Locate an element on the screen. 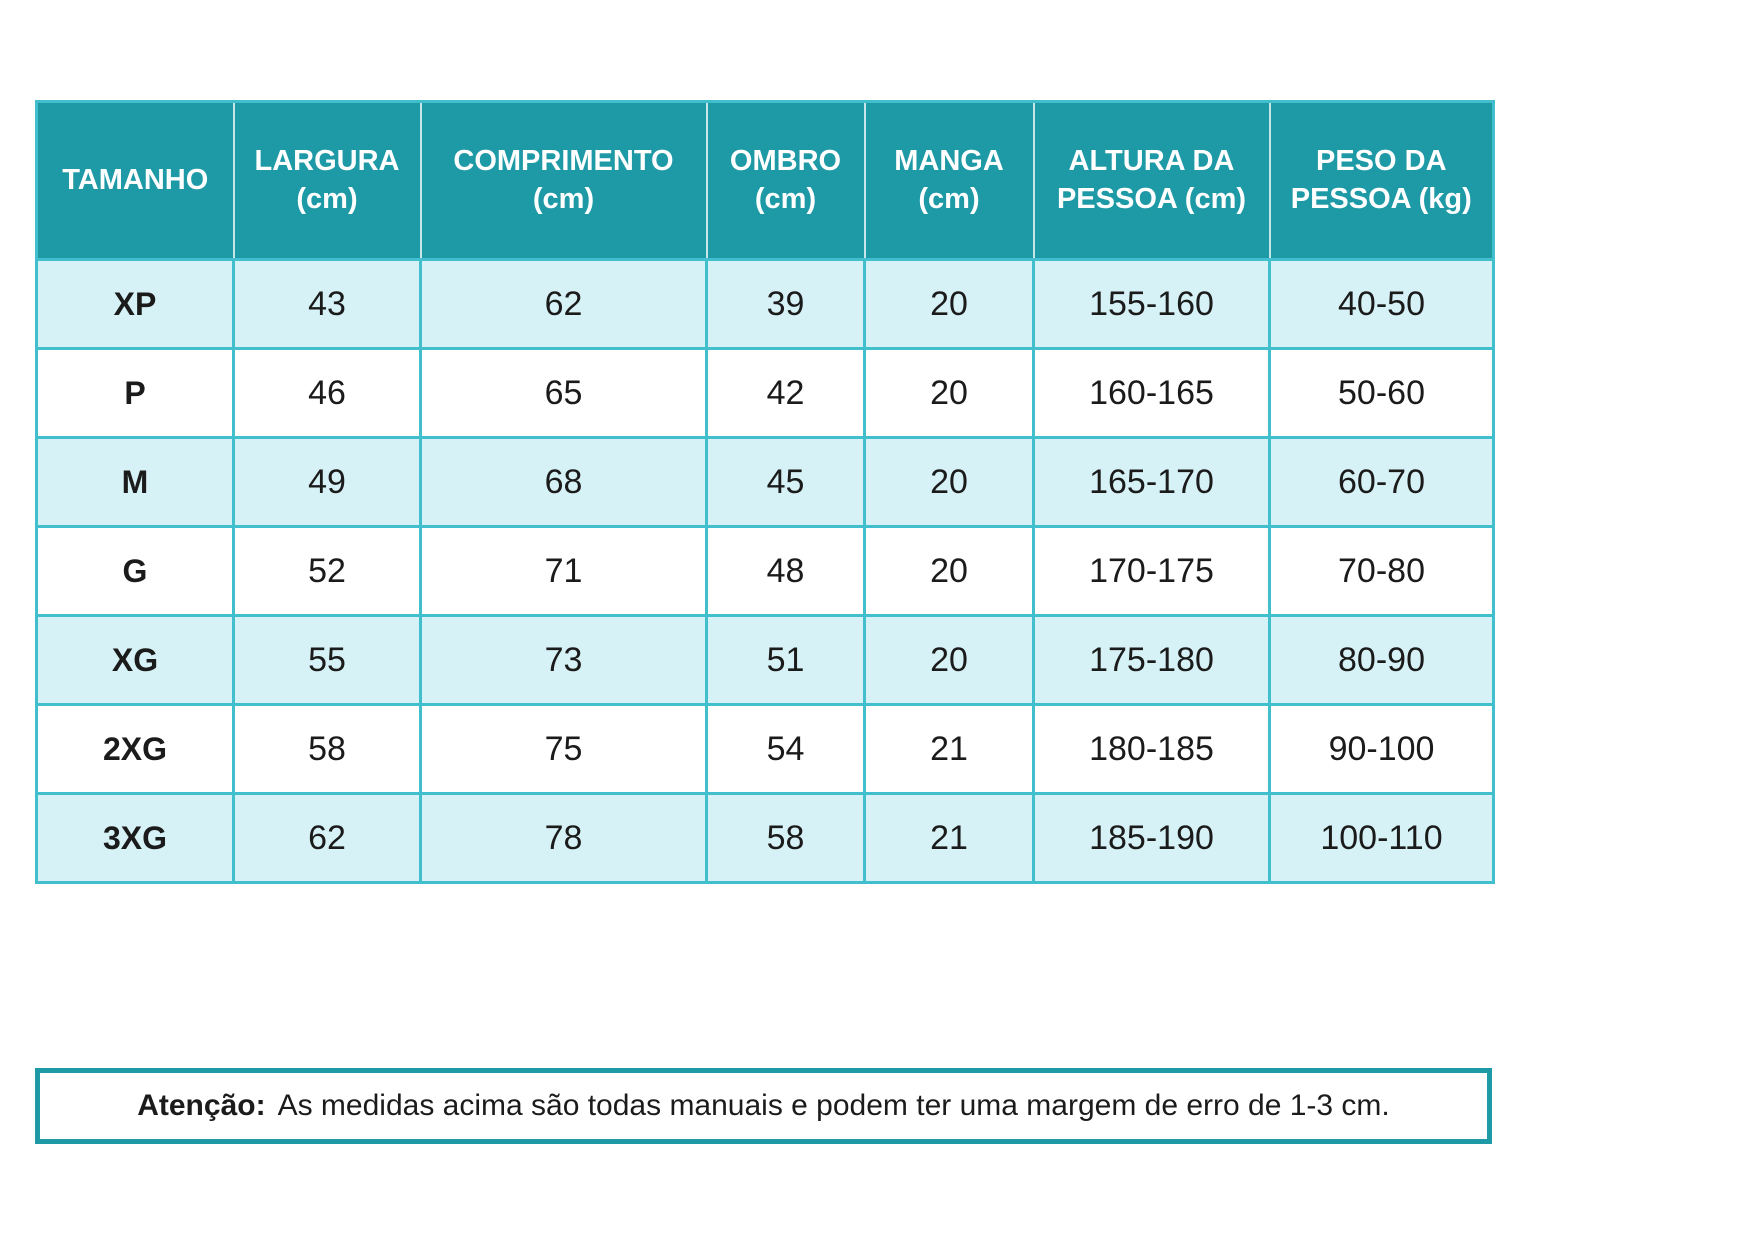 This screenshot has height=1241, width=1755. cell-altura: 180-185 is located at coordinates (1151, 749).